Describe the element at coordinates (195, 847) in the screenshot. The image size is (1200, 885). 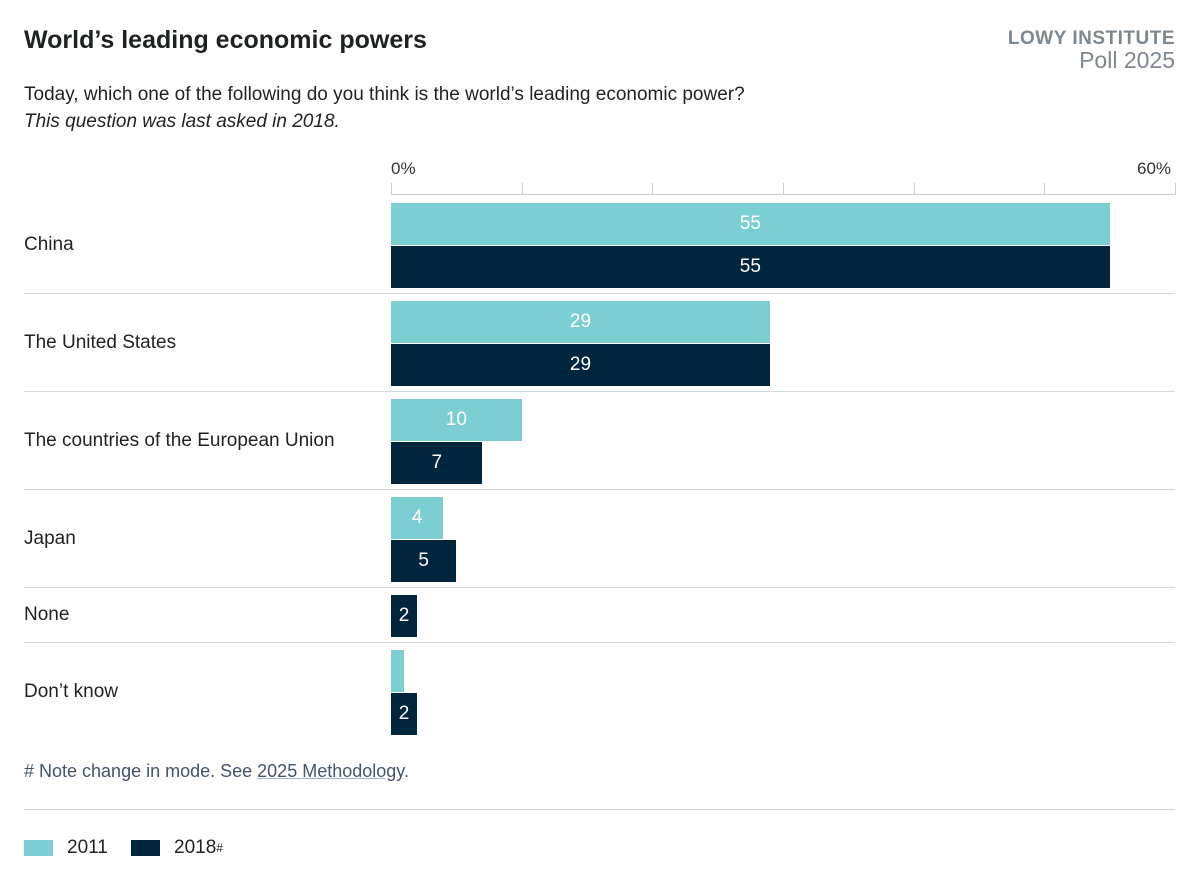
I see `legend-label: 2018` at that location.